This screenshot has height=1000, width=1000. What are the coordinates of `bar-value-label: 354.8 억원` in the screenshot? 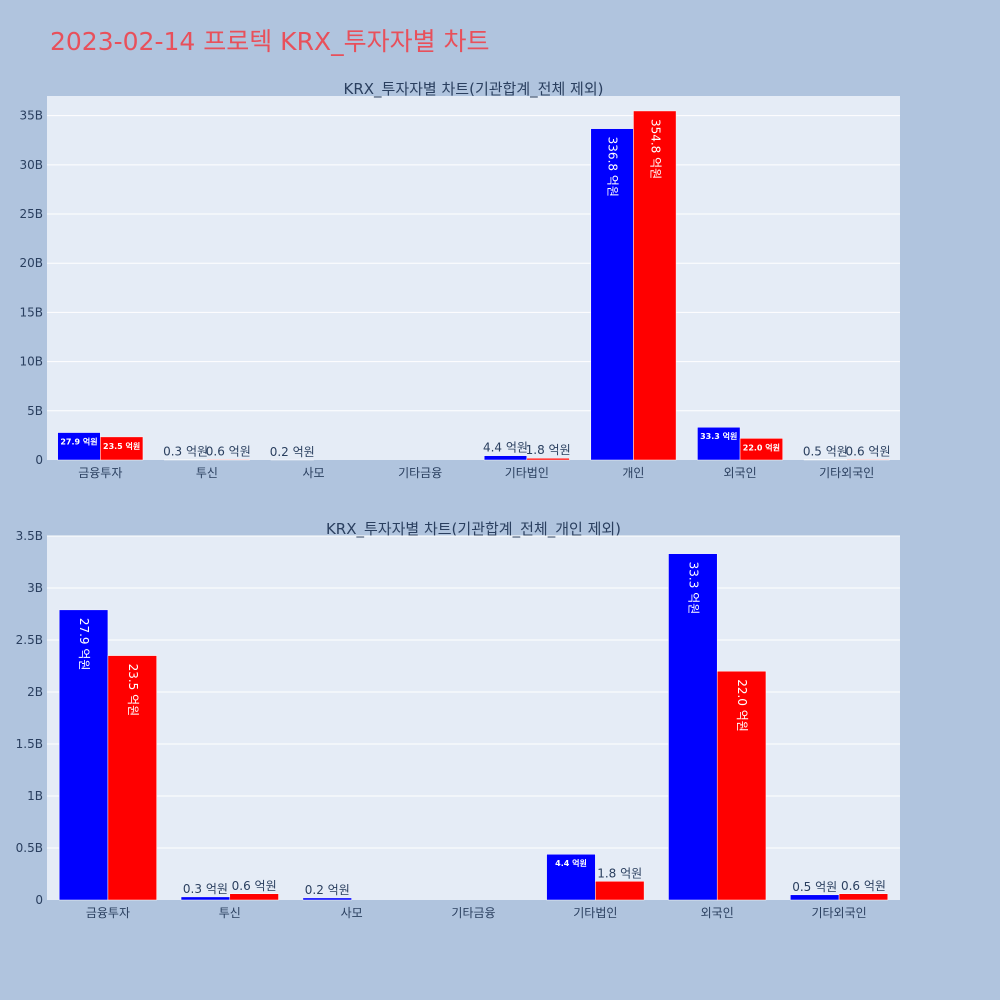 It's located at (655, 149).